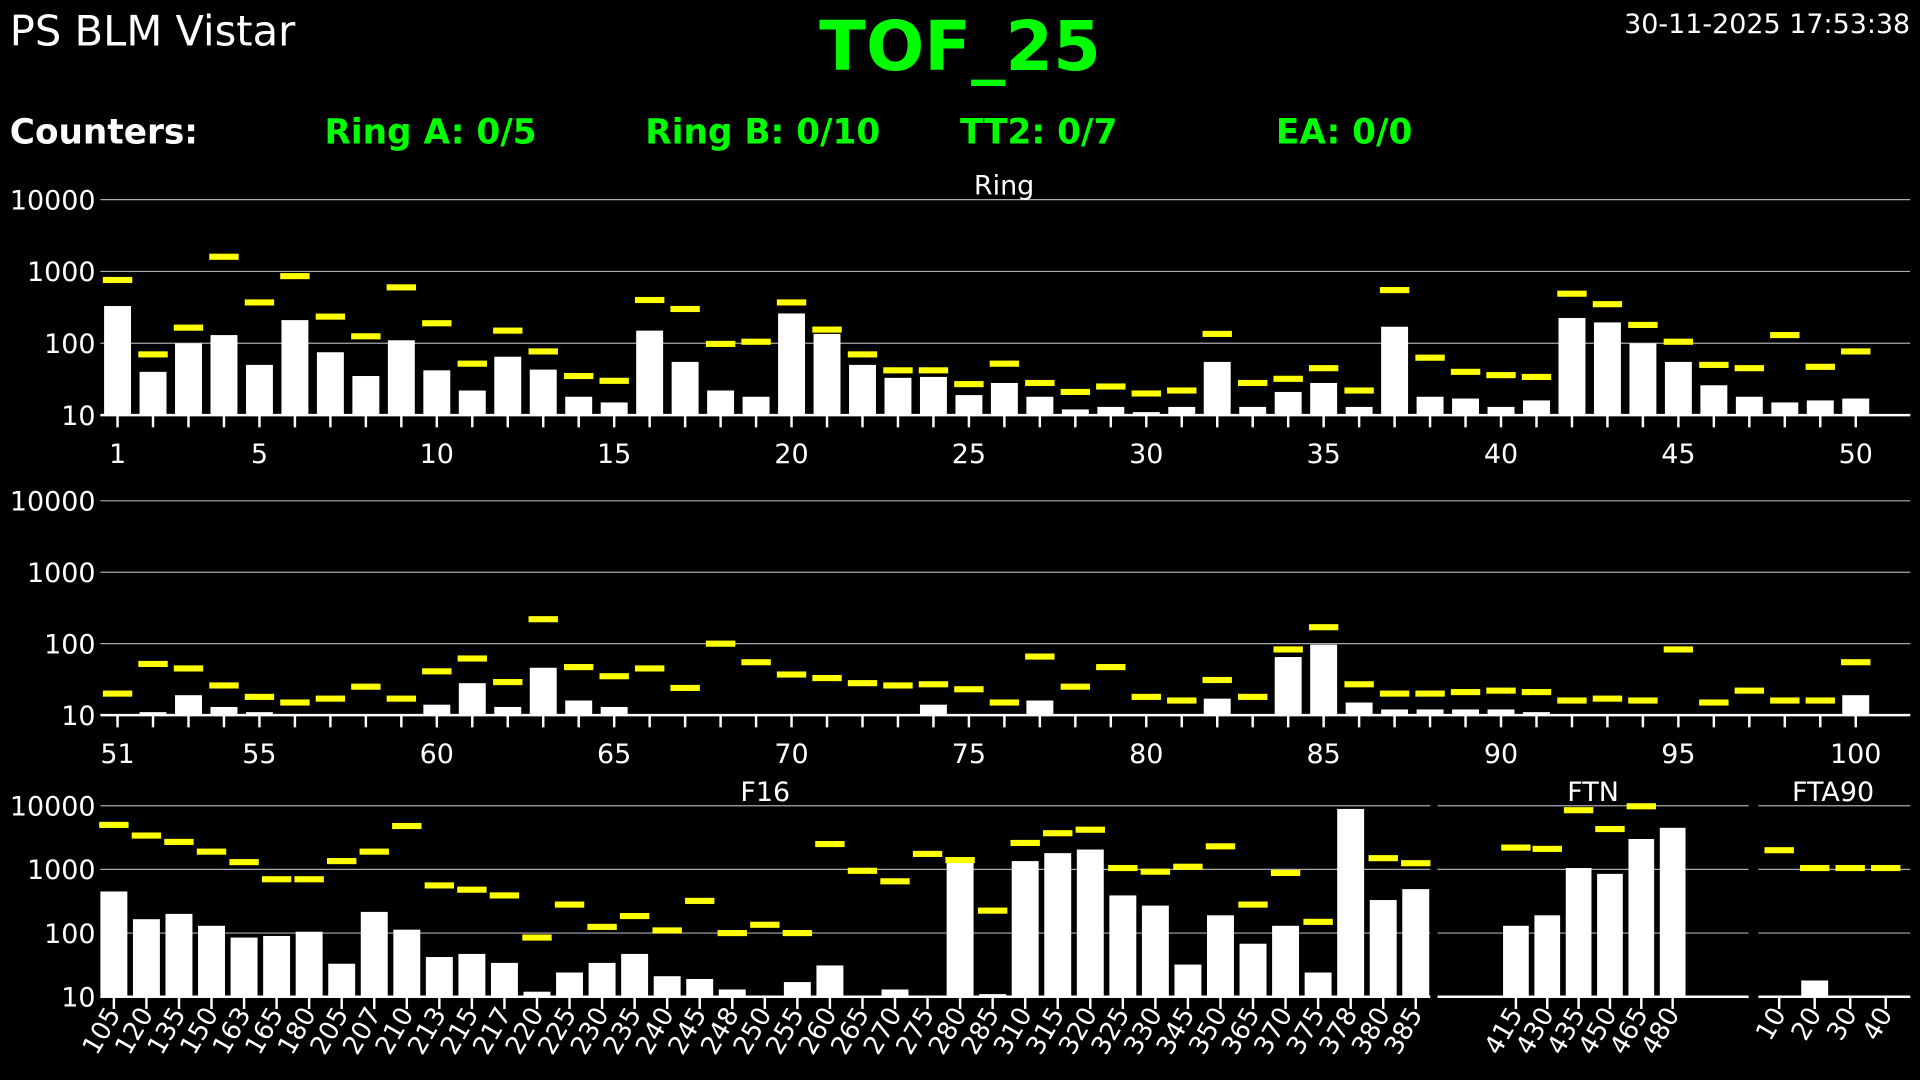 The width and height of the screenshot is (1920, 1080). Describe the element at coordinates (78, 716) in the screenshot. I see `ring-2-ytick-label: 10` at that location.